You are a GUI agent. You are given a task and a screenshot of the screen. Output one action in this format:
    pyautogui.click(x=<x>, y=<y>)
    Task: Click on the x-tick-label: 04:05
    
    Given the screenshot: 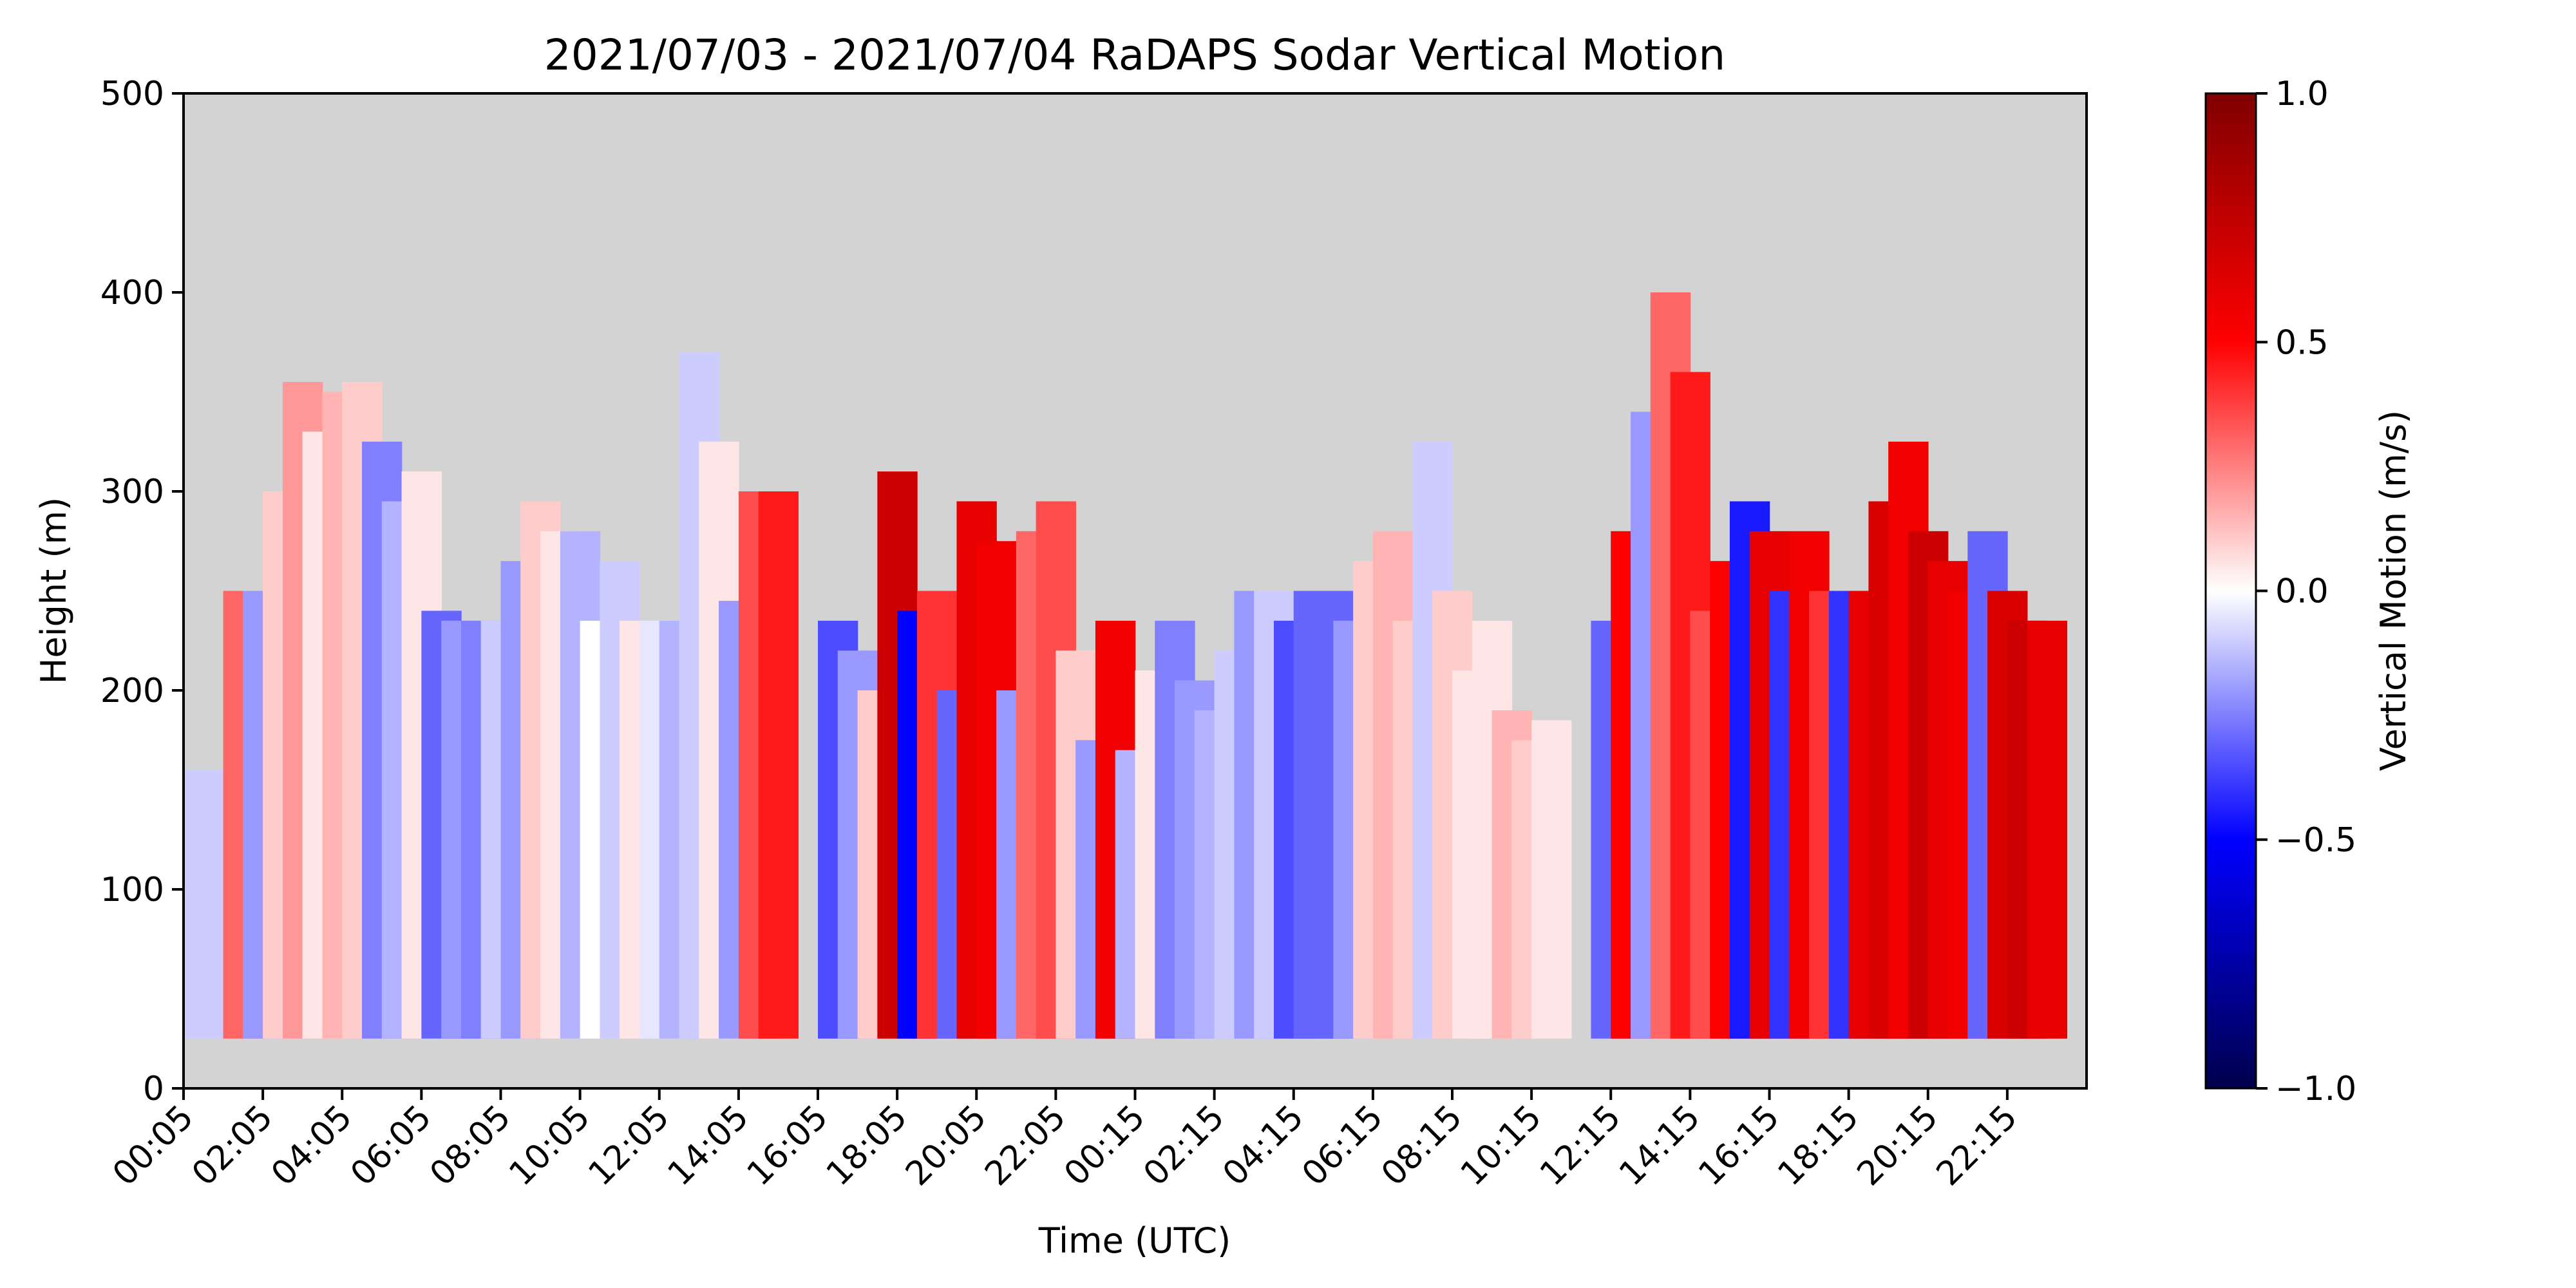 What is the action you would take?
    pyautogui.click(x=311, y=1145)
    